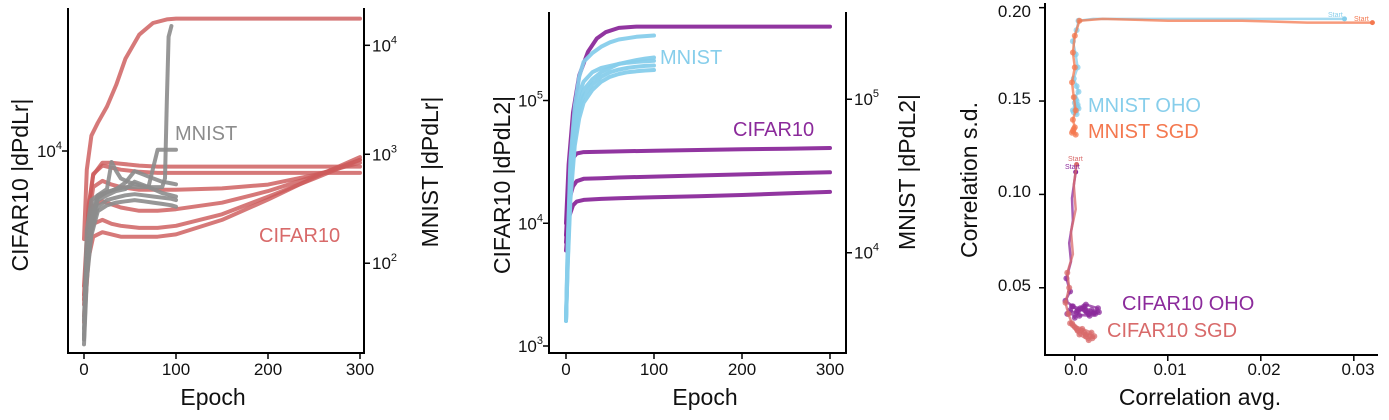  Describe the element at coordinates (704, 397) in the screenshot. I see `p1-xlabel: Epoch` at that location.